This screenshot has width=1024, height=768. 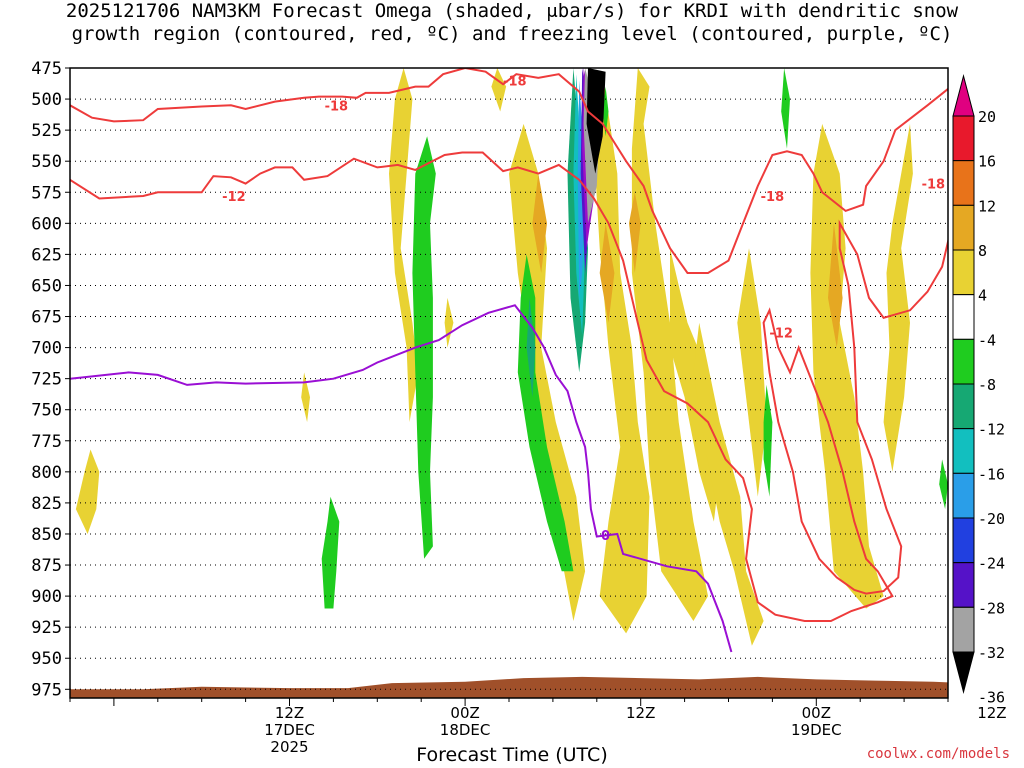 I want to click on freezing-level-contour, so click(x=1008, y=554).